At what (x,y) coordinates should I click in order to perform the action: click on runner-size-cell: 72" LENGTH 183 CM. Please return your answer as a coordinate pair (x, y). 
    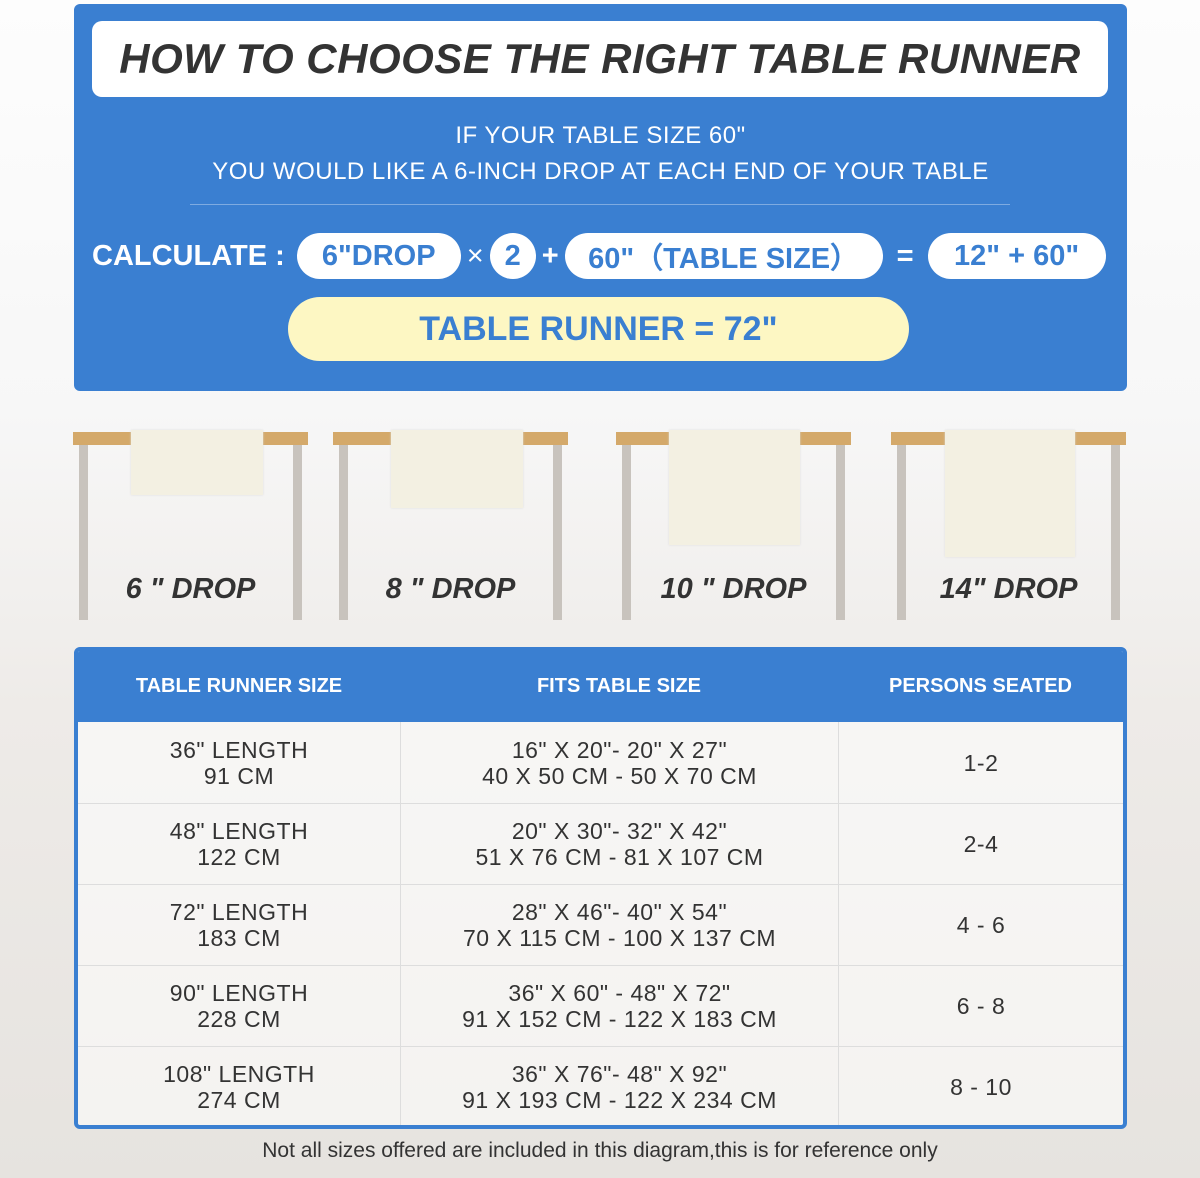
    Looking at the image, I should click on (239, 925).